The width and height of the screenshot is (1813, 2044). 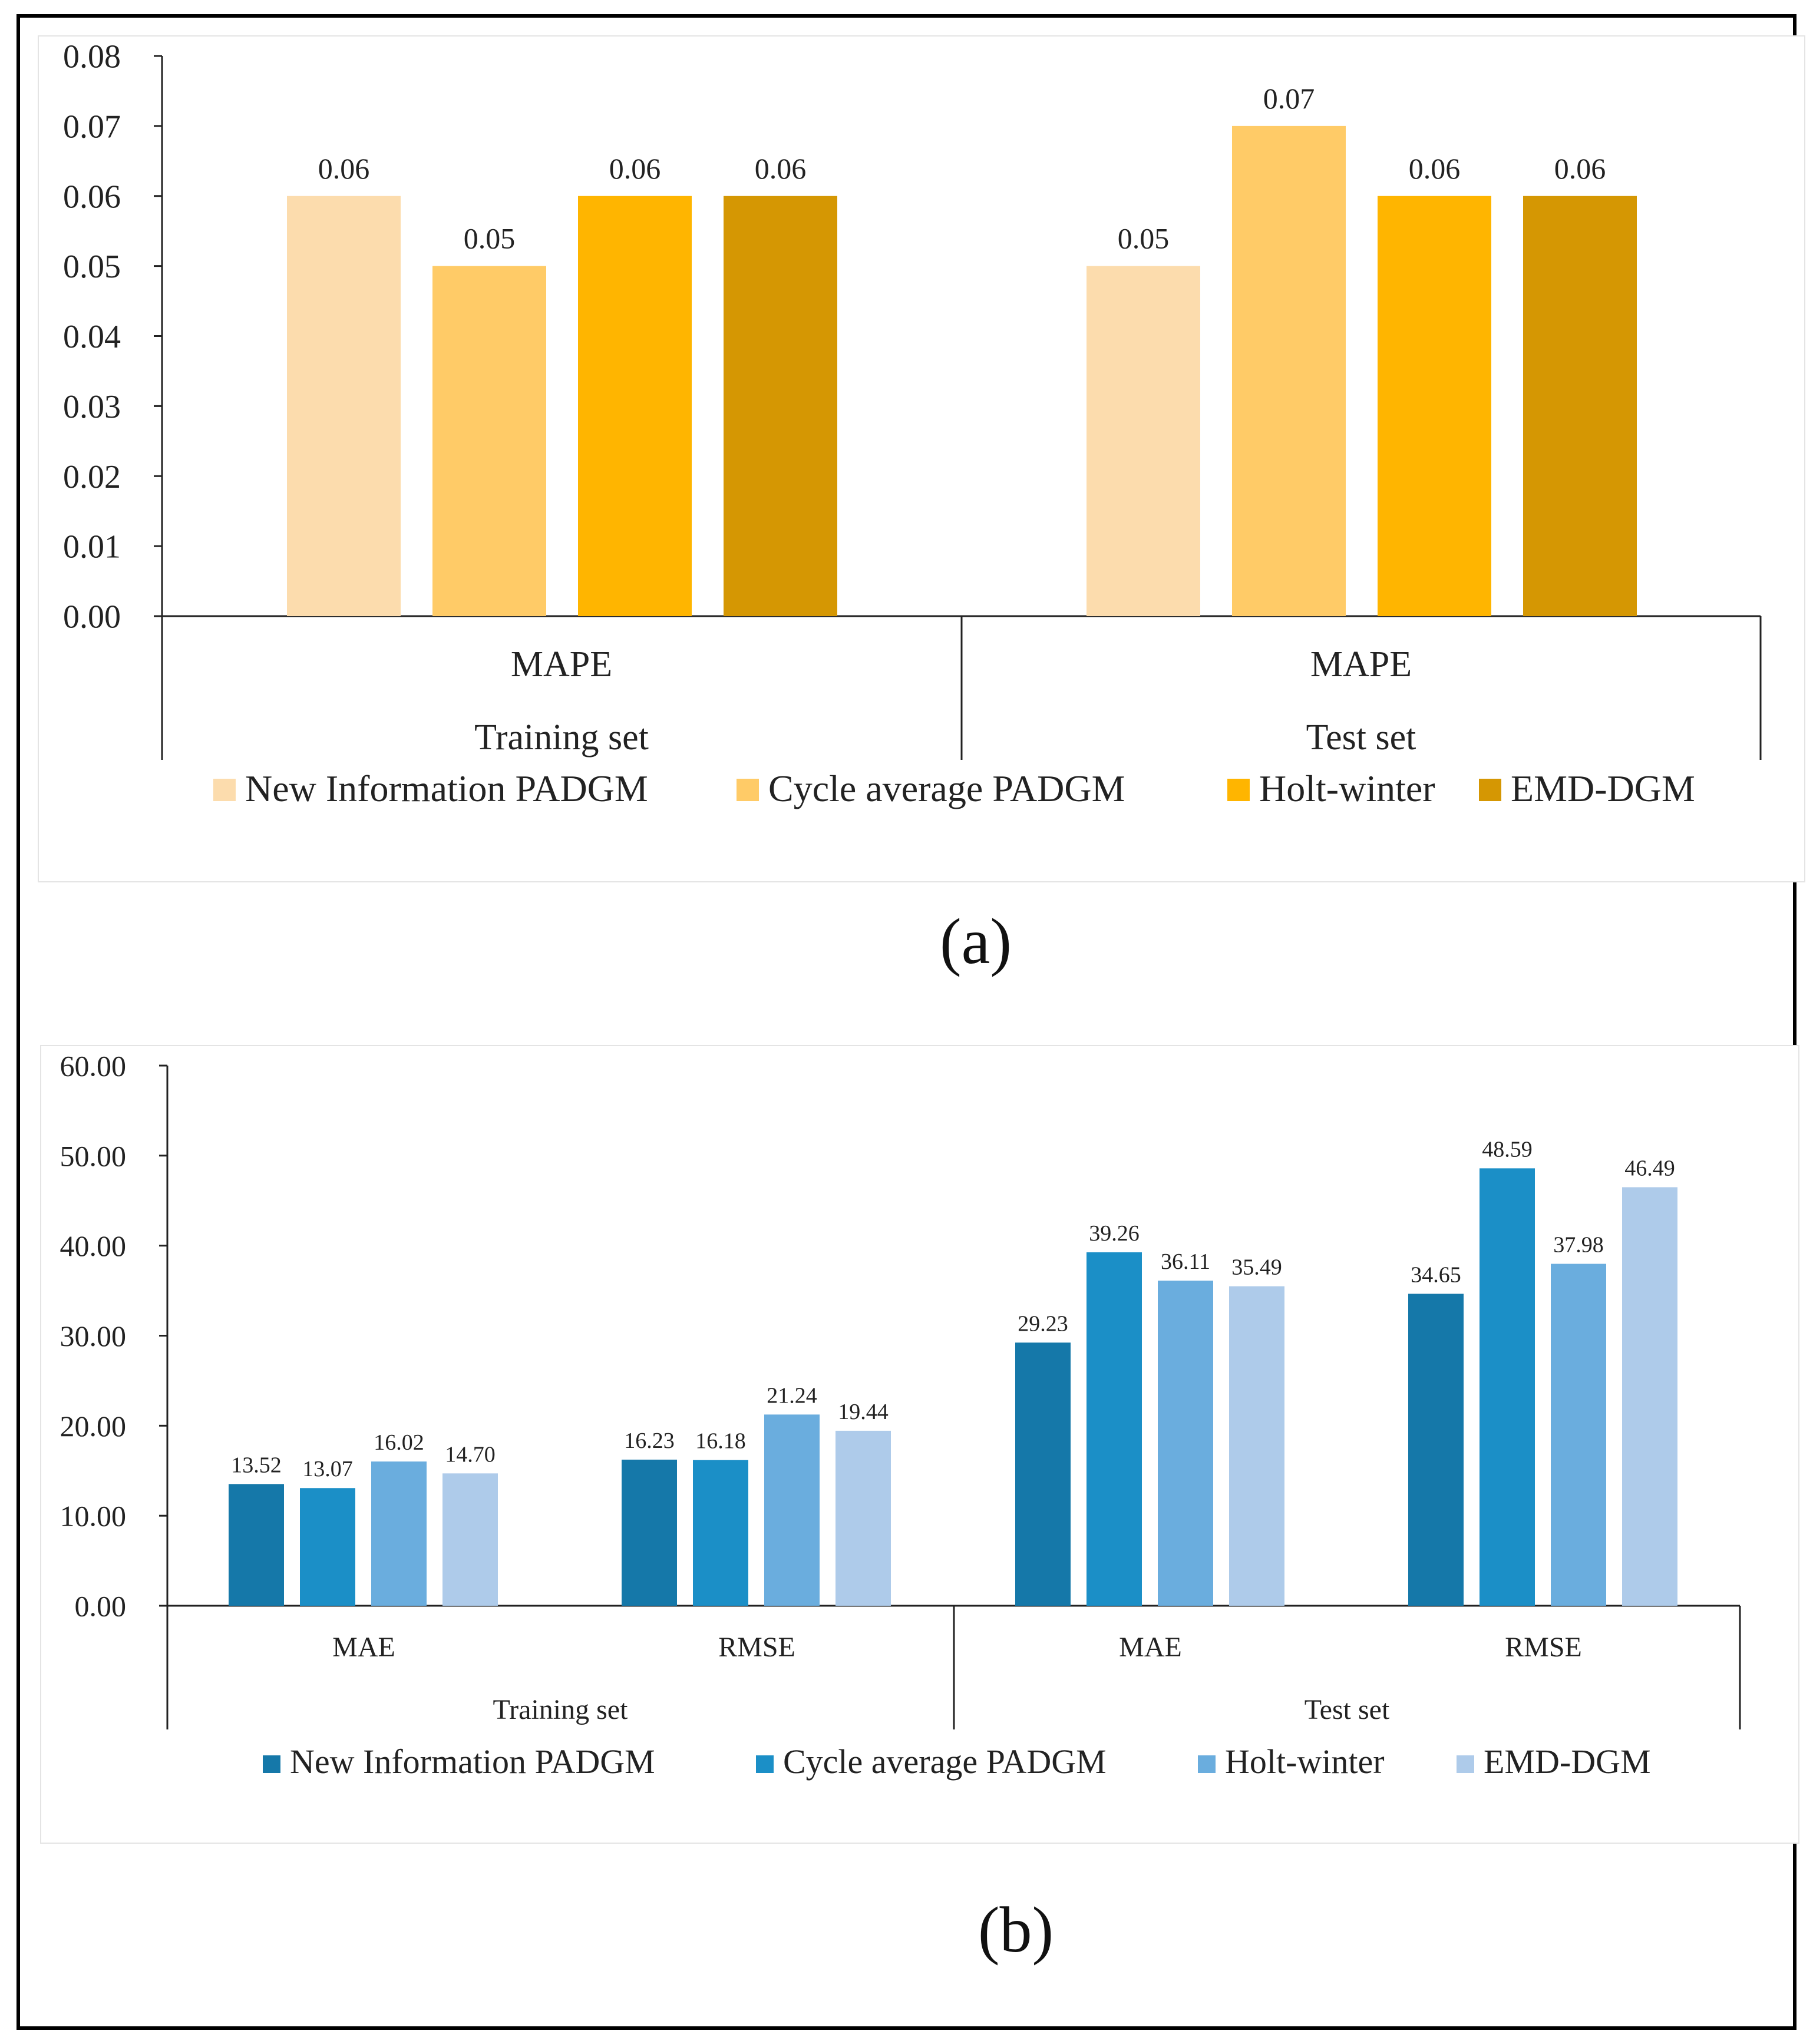 I want to click on chart-b-legend-label: Holt-winter, so click(x=1305, y=1761).